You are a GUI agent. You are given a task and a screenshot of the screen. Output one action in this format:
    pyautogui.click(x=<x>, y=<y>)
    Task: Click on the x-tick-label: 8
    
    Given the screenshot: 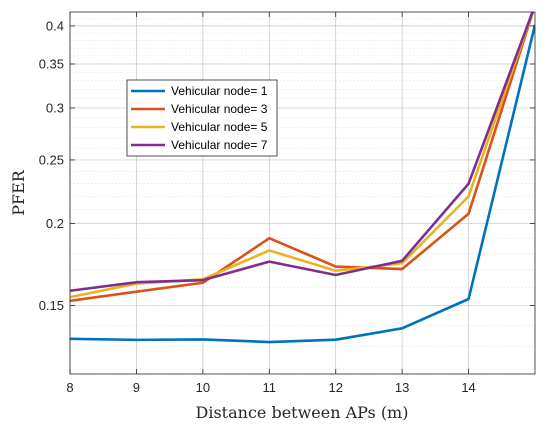 What is the action you would take?
    pyautogui.click(x=69, y=387)
    